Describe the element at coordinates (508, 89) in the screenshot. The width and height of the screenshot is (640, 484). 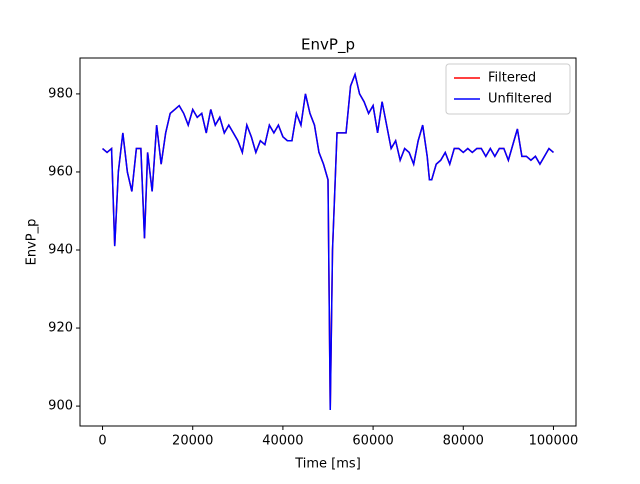
I see `legend-box` at that location.